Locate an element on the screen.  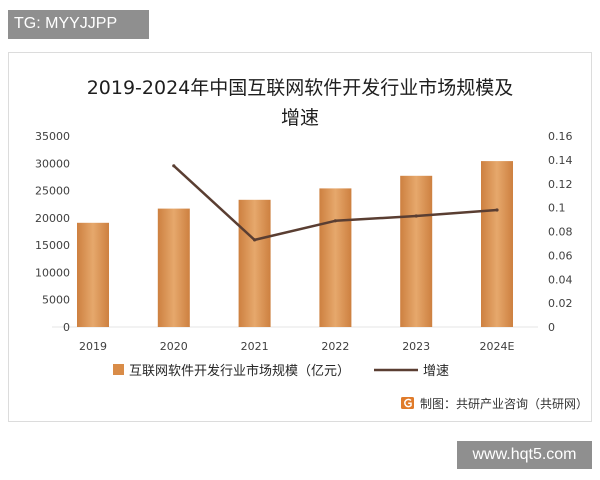
x-tick-label: 2024E is located at coordinates (497, 346).